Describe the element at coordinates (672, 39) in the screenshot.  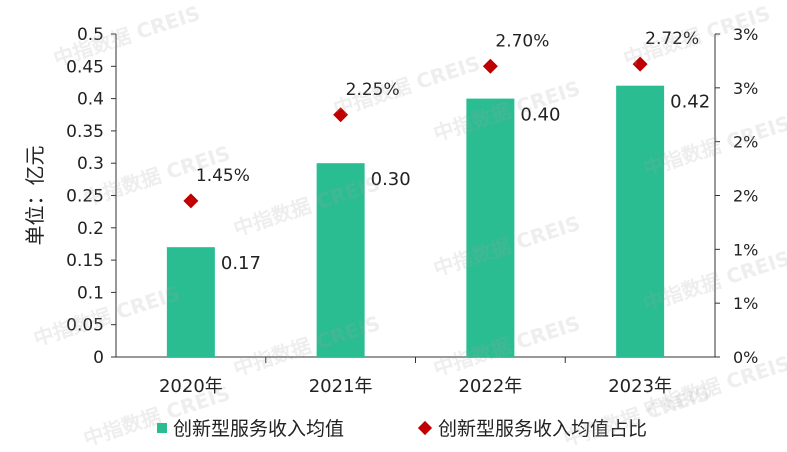
I see `ratio-value-label: 2.72%` at that location.